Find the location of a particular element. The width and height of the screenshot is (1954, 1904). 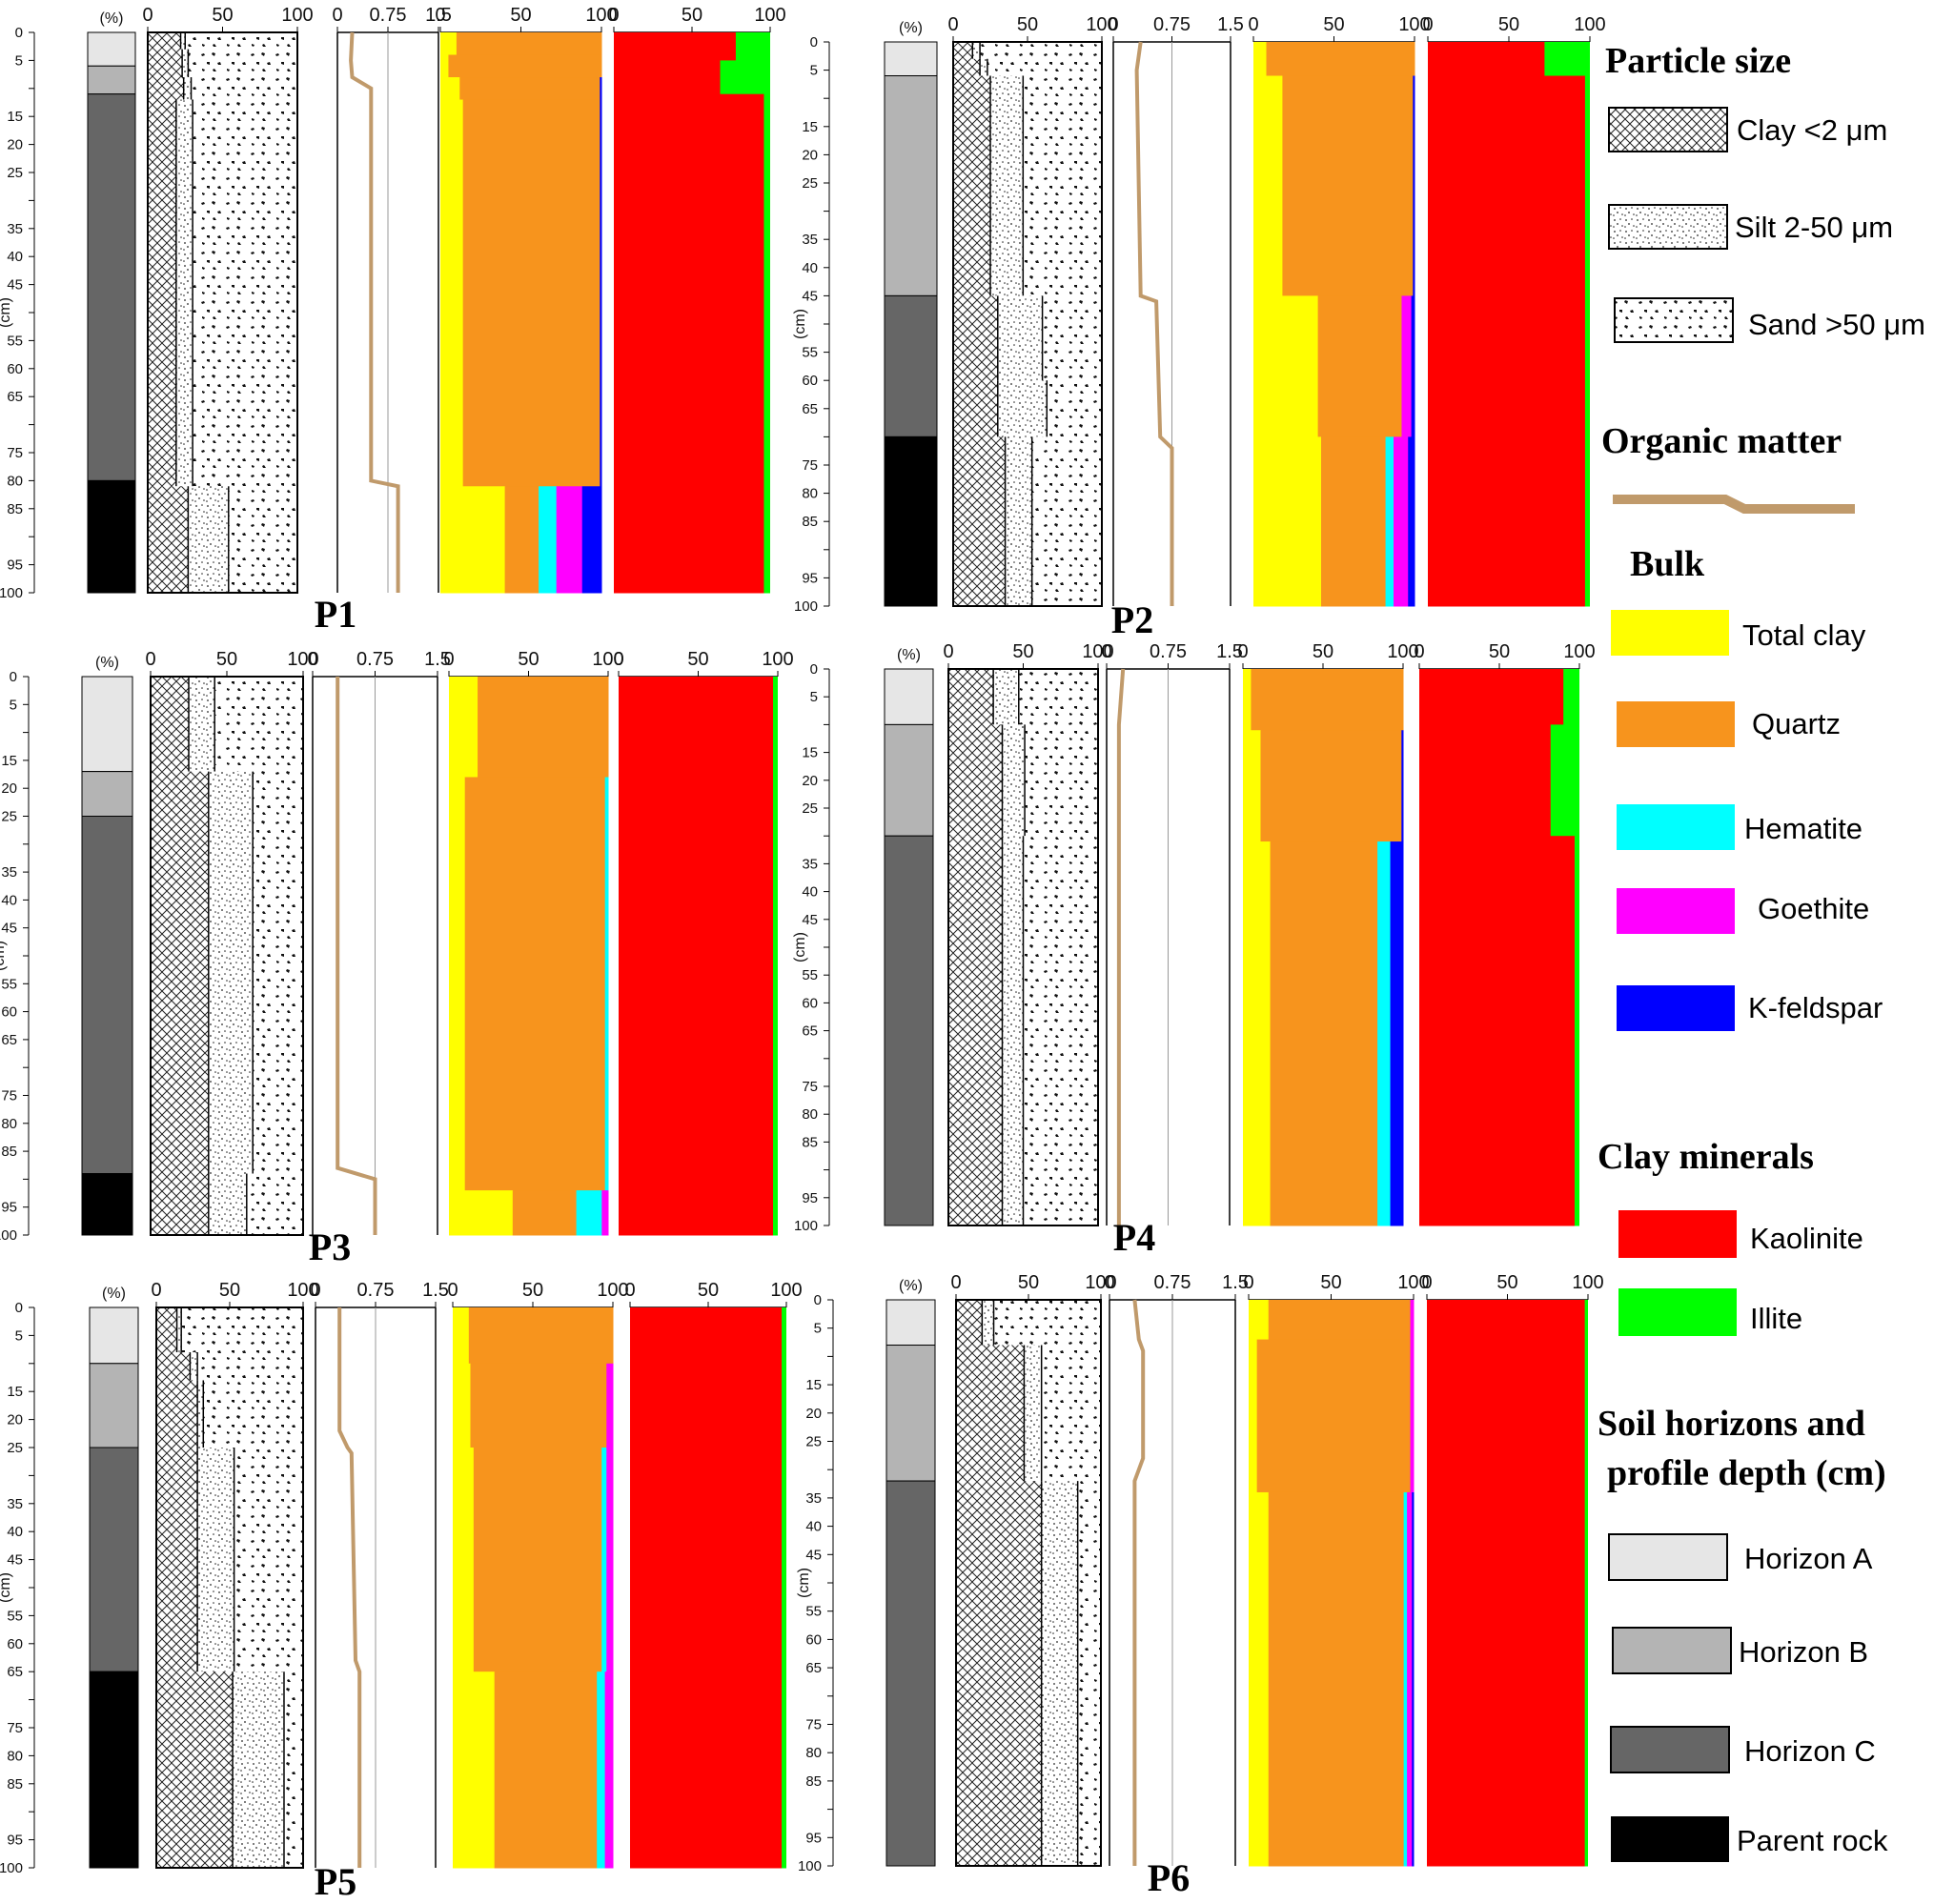

horizons-column-p5: (%) is located at coordinates (114, 1577).